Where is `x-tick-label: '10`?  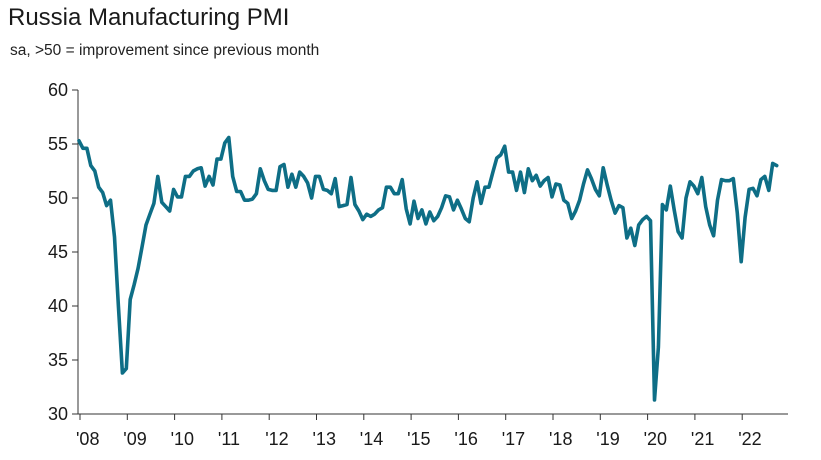 x-tick-label: '10 is located at coordinates (182, 439).